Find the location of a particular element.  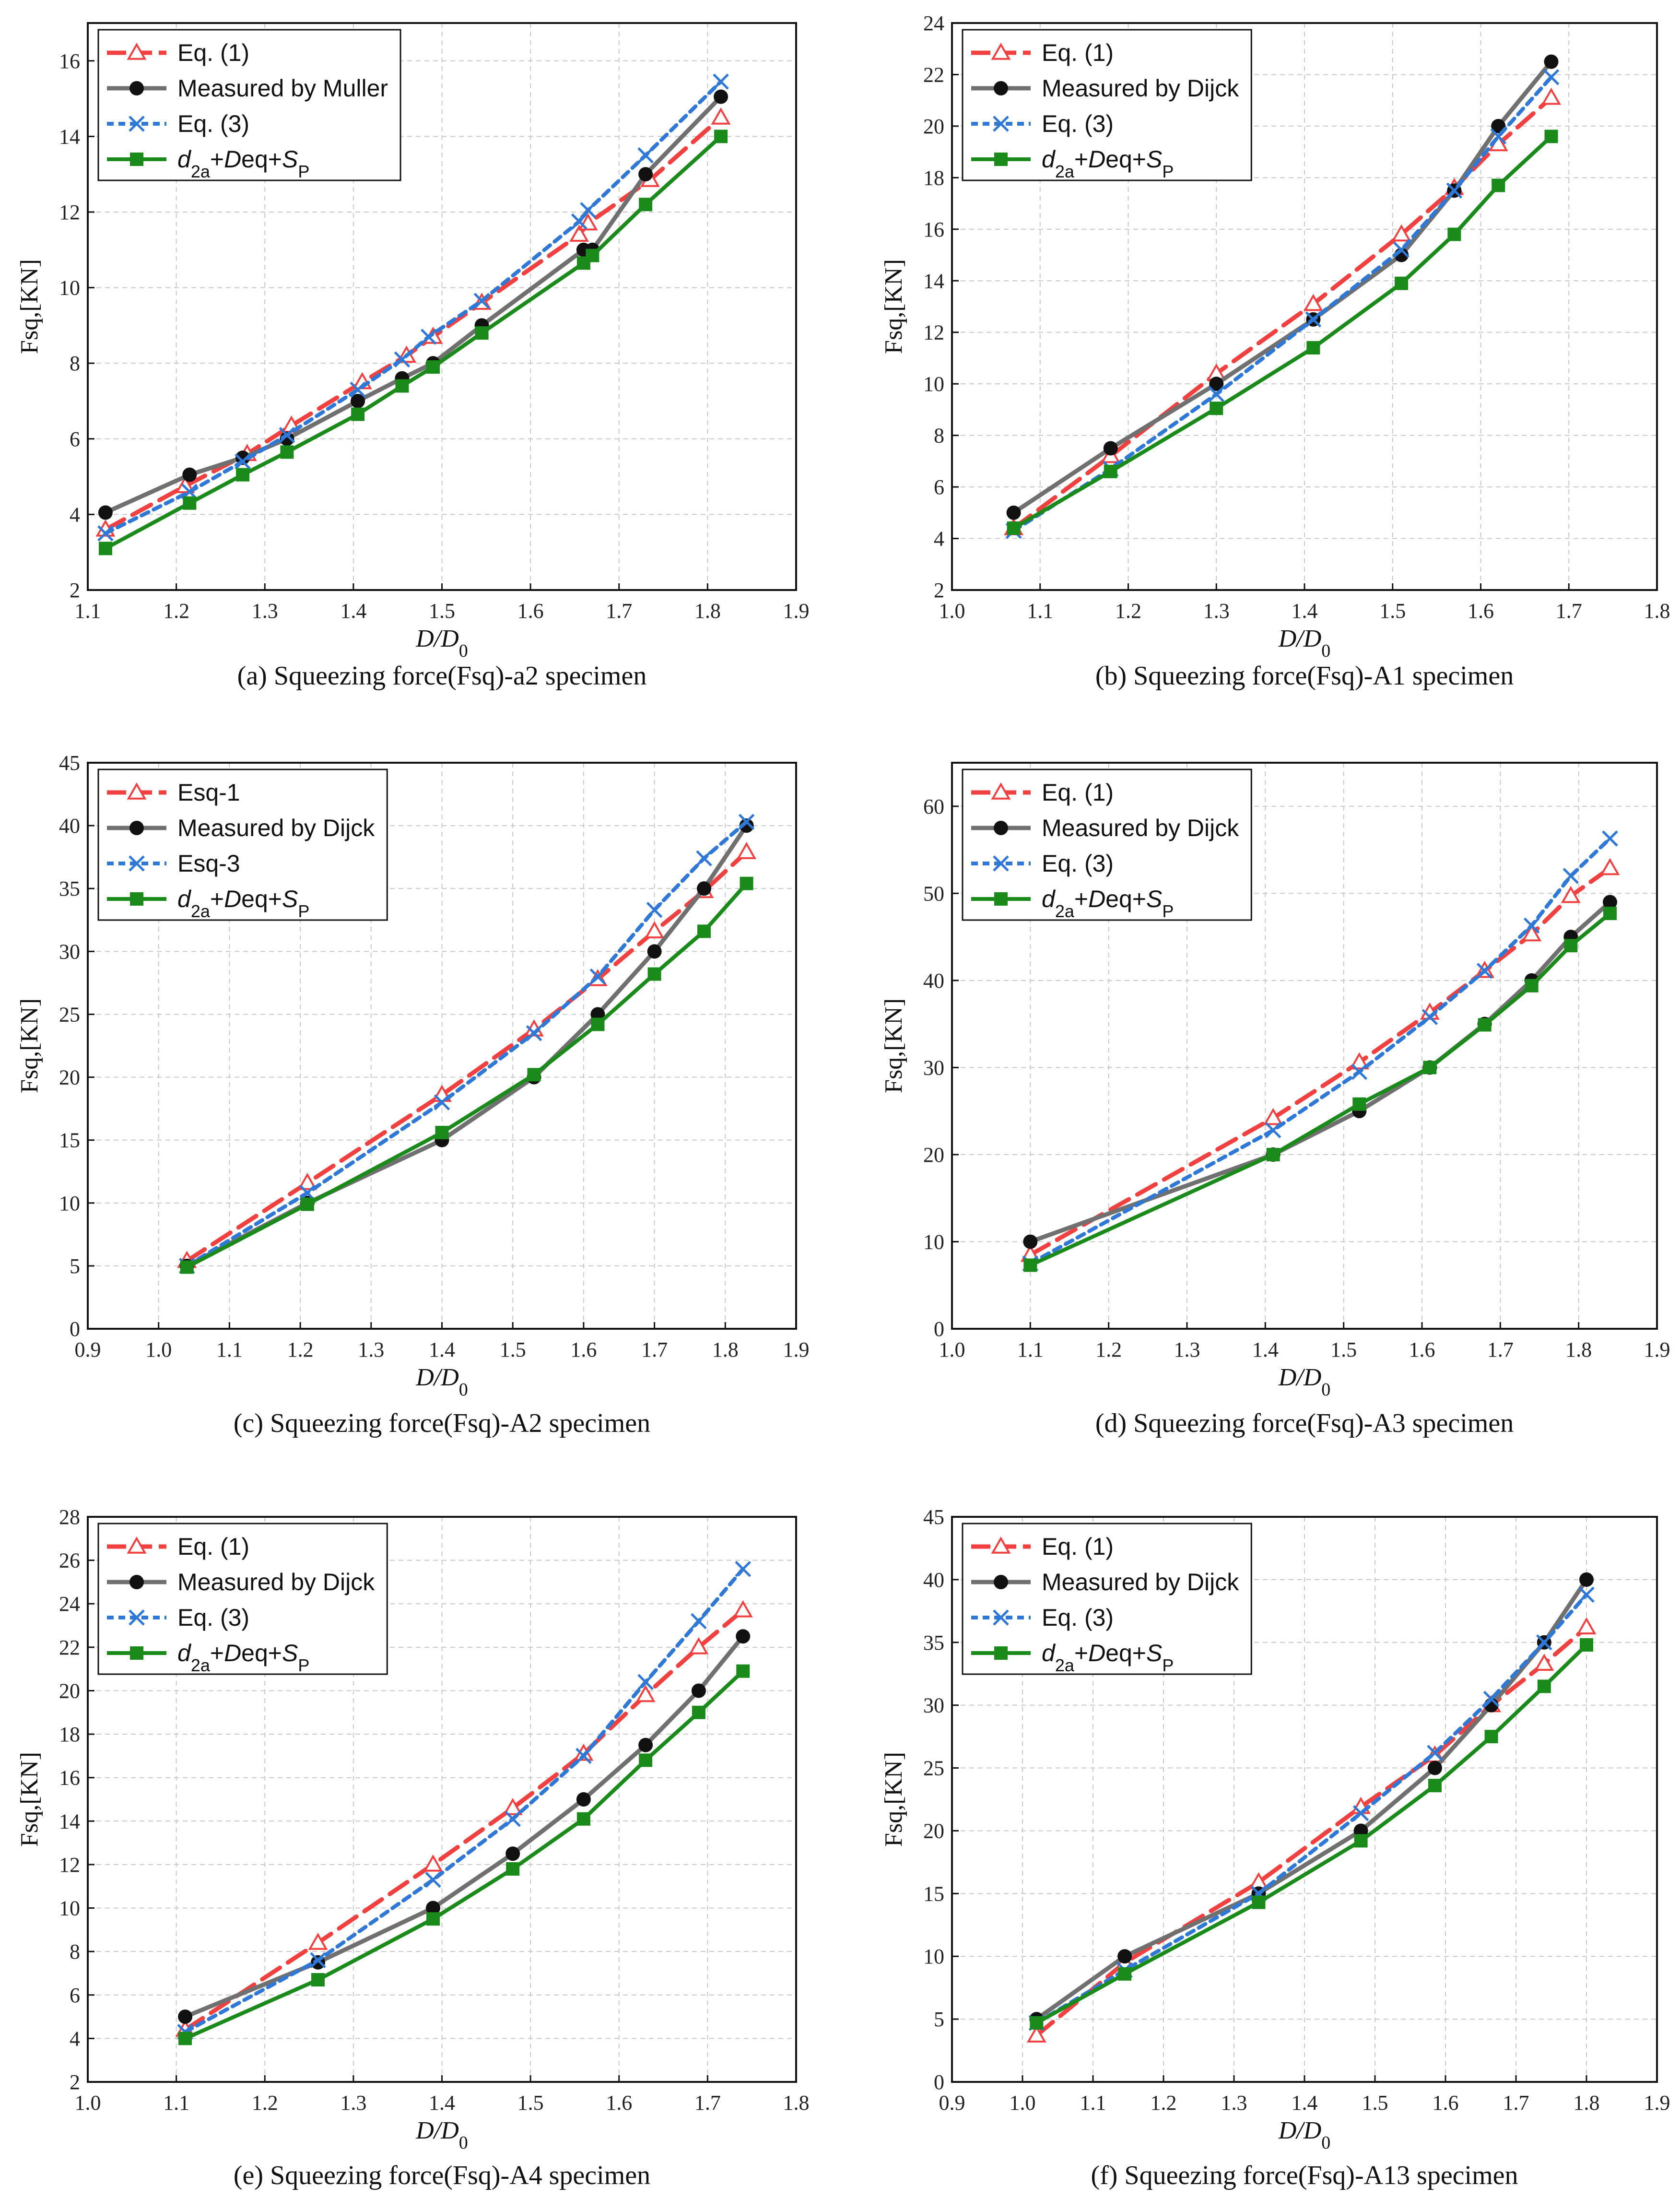

y-tick-label: 8 is located at coordinates (75, 363).